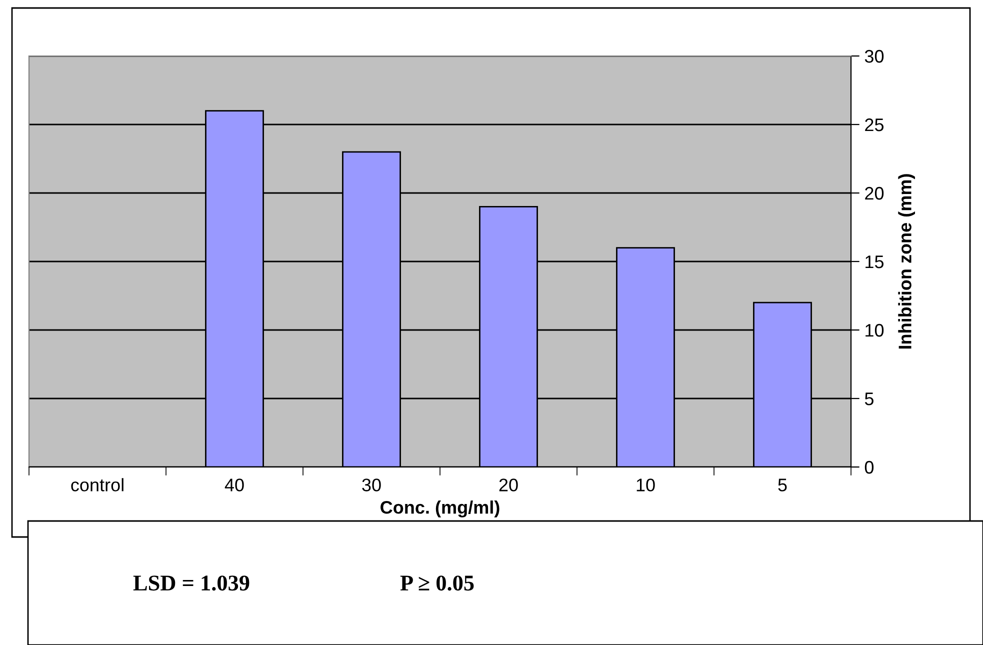 The height and width of the screenshot is (645, 983). I want to click on y-tick-label: 10, so click(875, 330).